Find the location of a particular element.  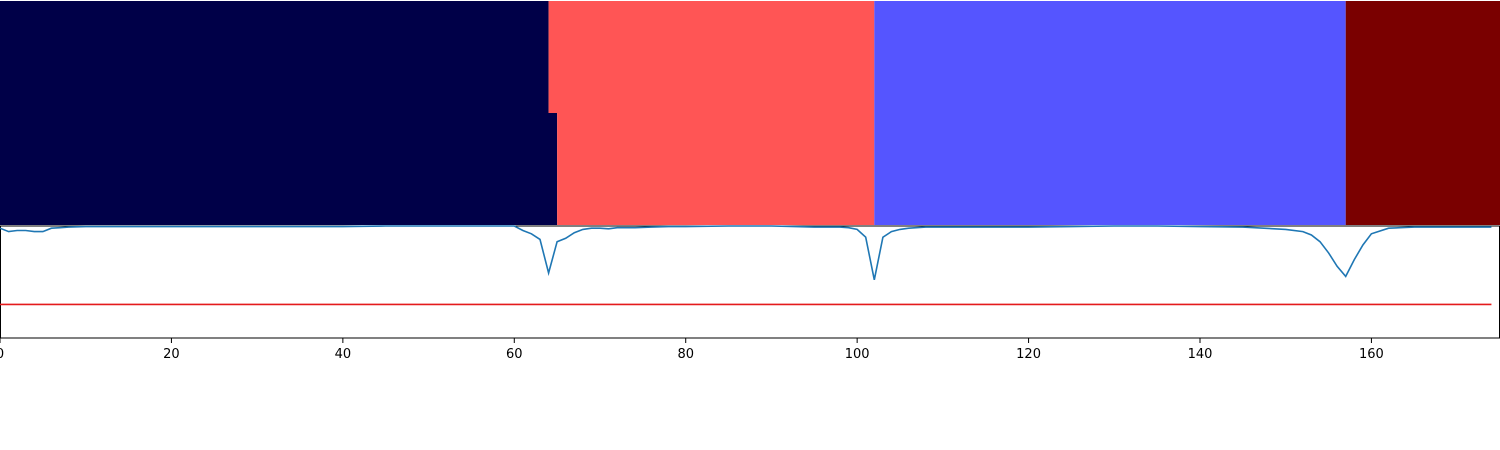

x-tick-label-60: 60 is located at coordinates (514, 354).